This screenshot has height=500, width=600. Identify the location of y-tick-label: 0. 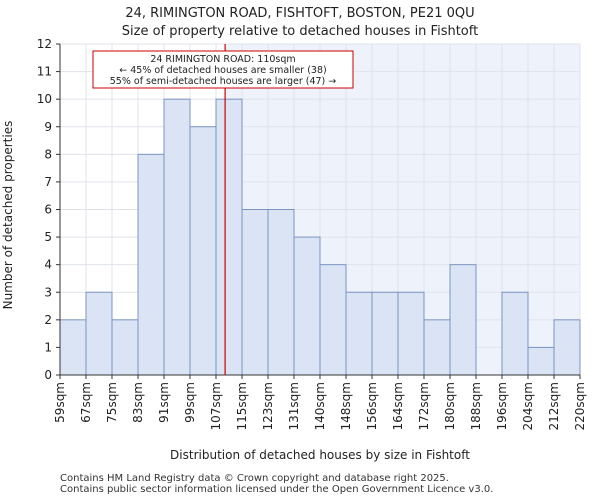
(48, 375).